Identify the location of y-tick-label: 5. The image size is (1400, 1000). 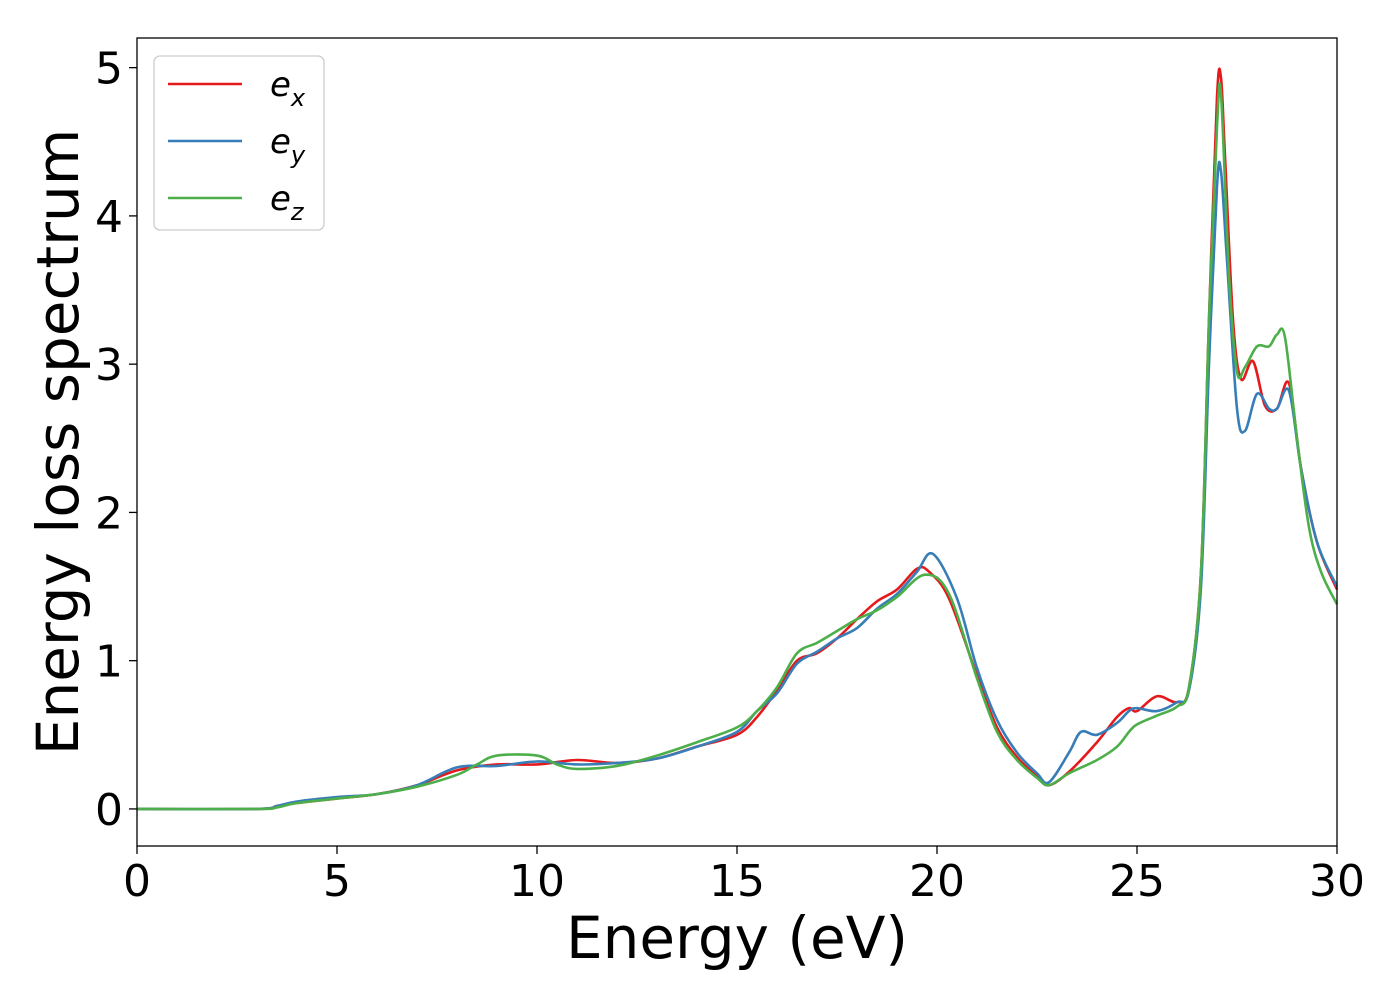
(109, 69).